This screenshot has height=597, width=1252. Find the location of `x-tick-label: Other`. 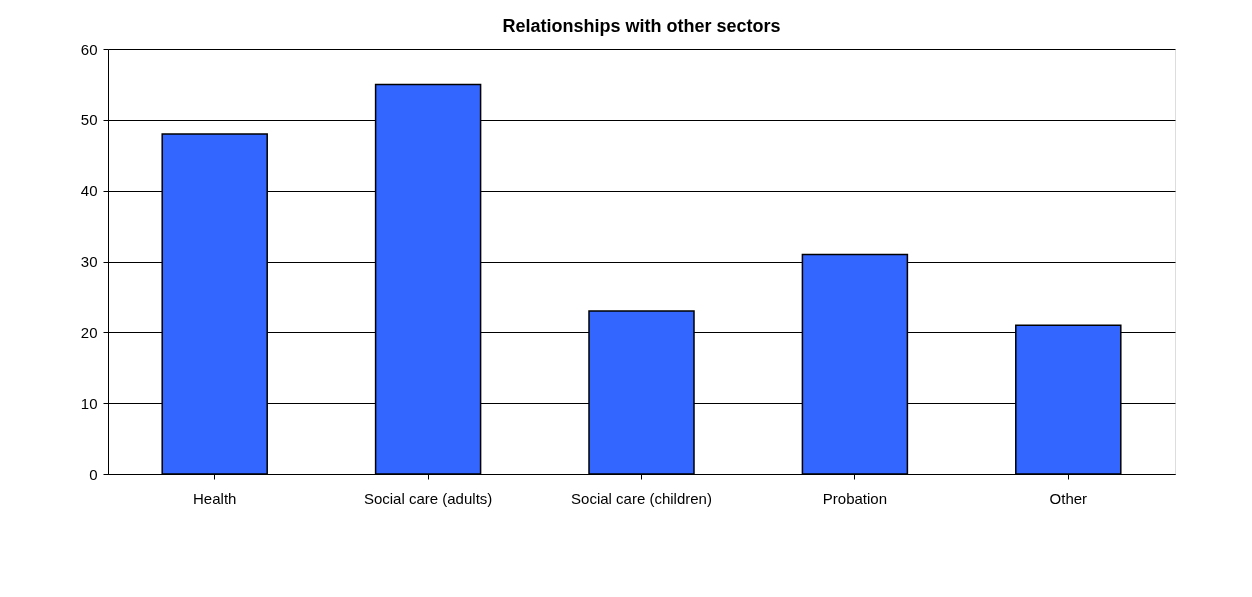

x-tick-label: Other is located at coordinates (1068, 498).